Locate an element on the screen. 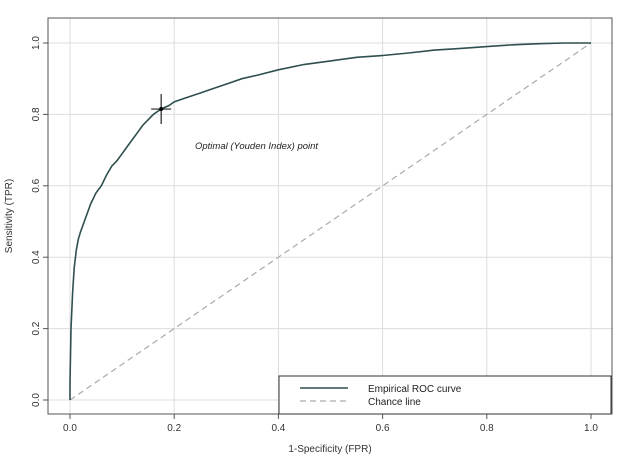  x-tick-label: 0.2 is located at coordinates (174, 428).